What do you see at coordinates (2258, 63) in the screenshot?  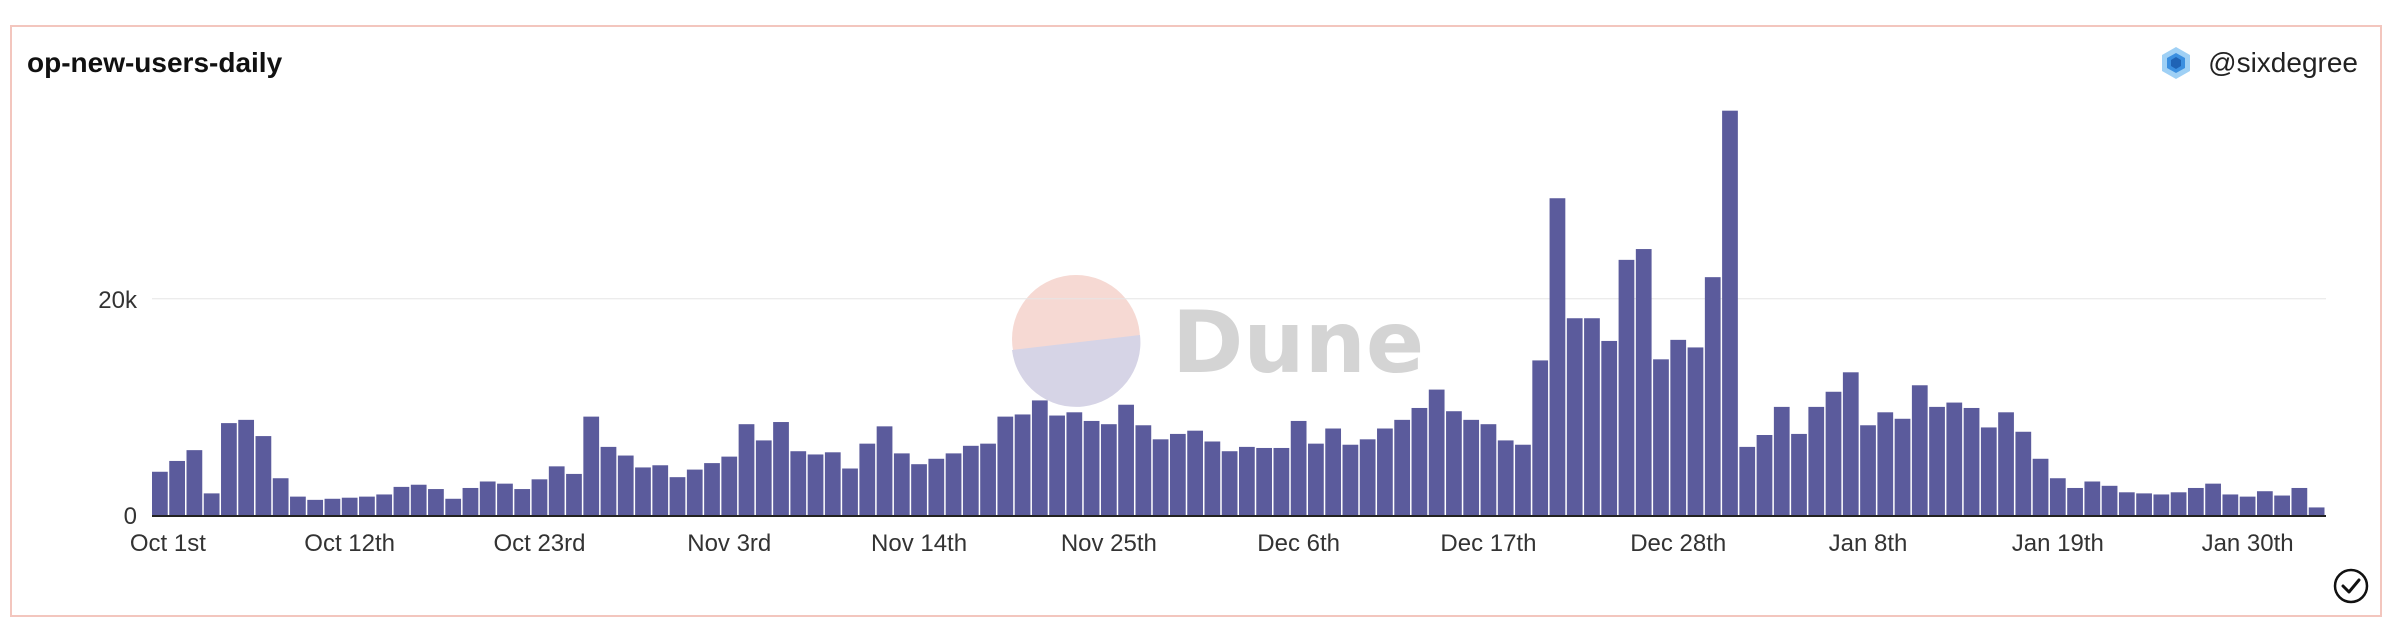 I see `author-badge: @sixdegree` at bounding box center [2258, 63].